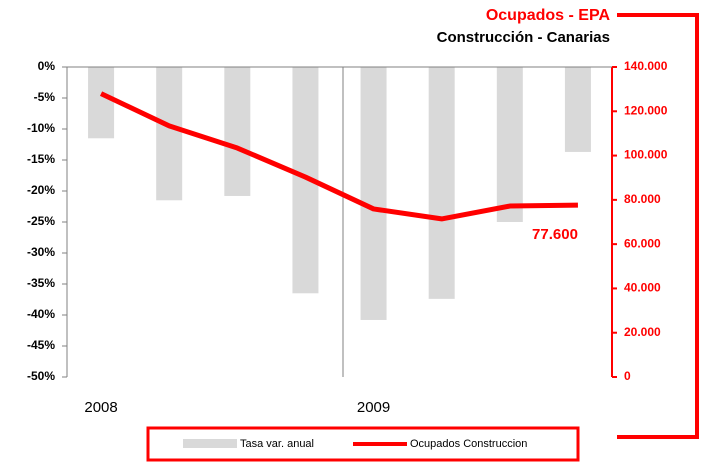 The width and height of the screenshot is (707, 463). What do you see at coordinates (642, 332) in the screenshot?
I see `y2-tick-label: 20.000` at bounding box center [642, 332].